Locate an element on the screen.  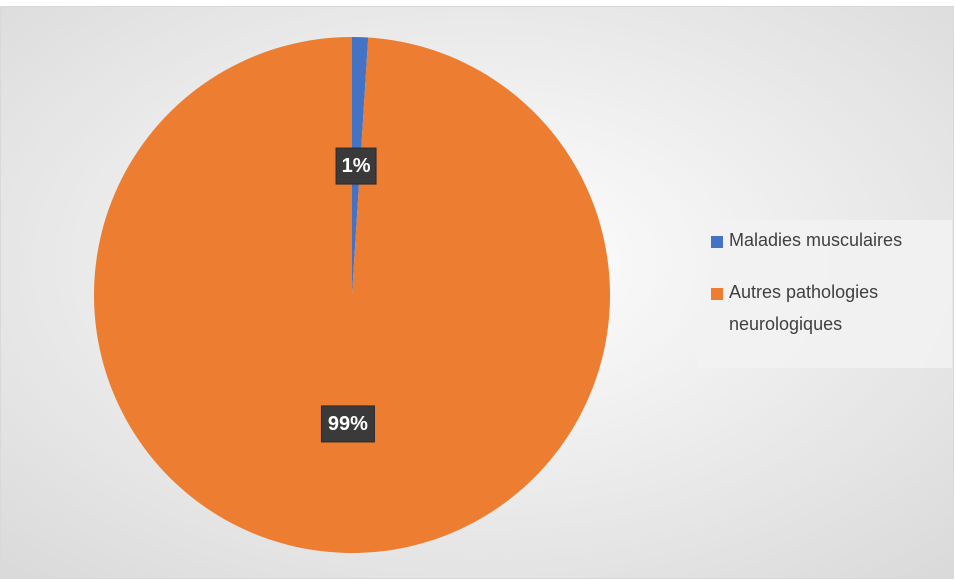
legend-entry: Maladies musculaires is located at coordinates (831, 243).